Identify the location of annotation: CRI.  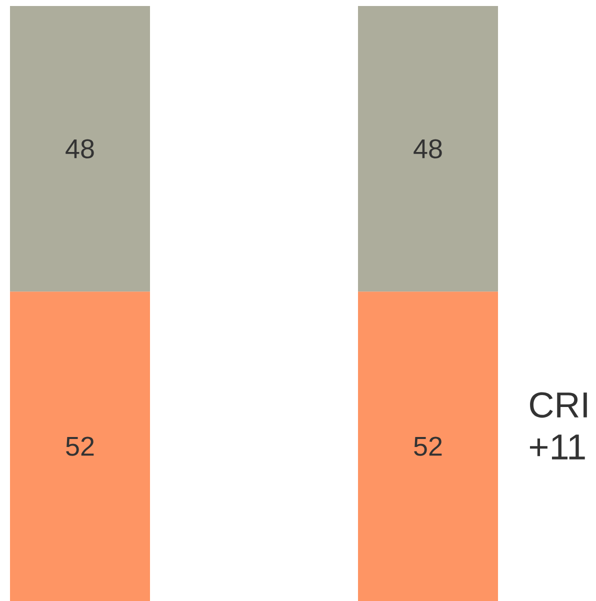
(558, 405).